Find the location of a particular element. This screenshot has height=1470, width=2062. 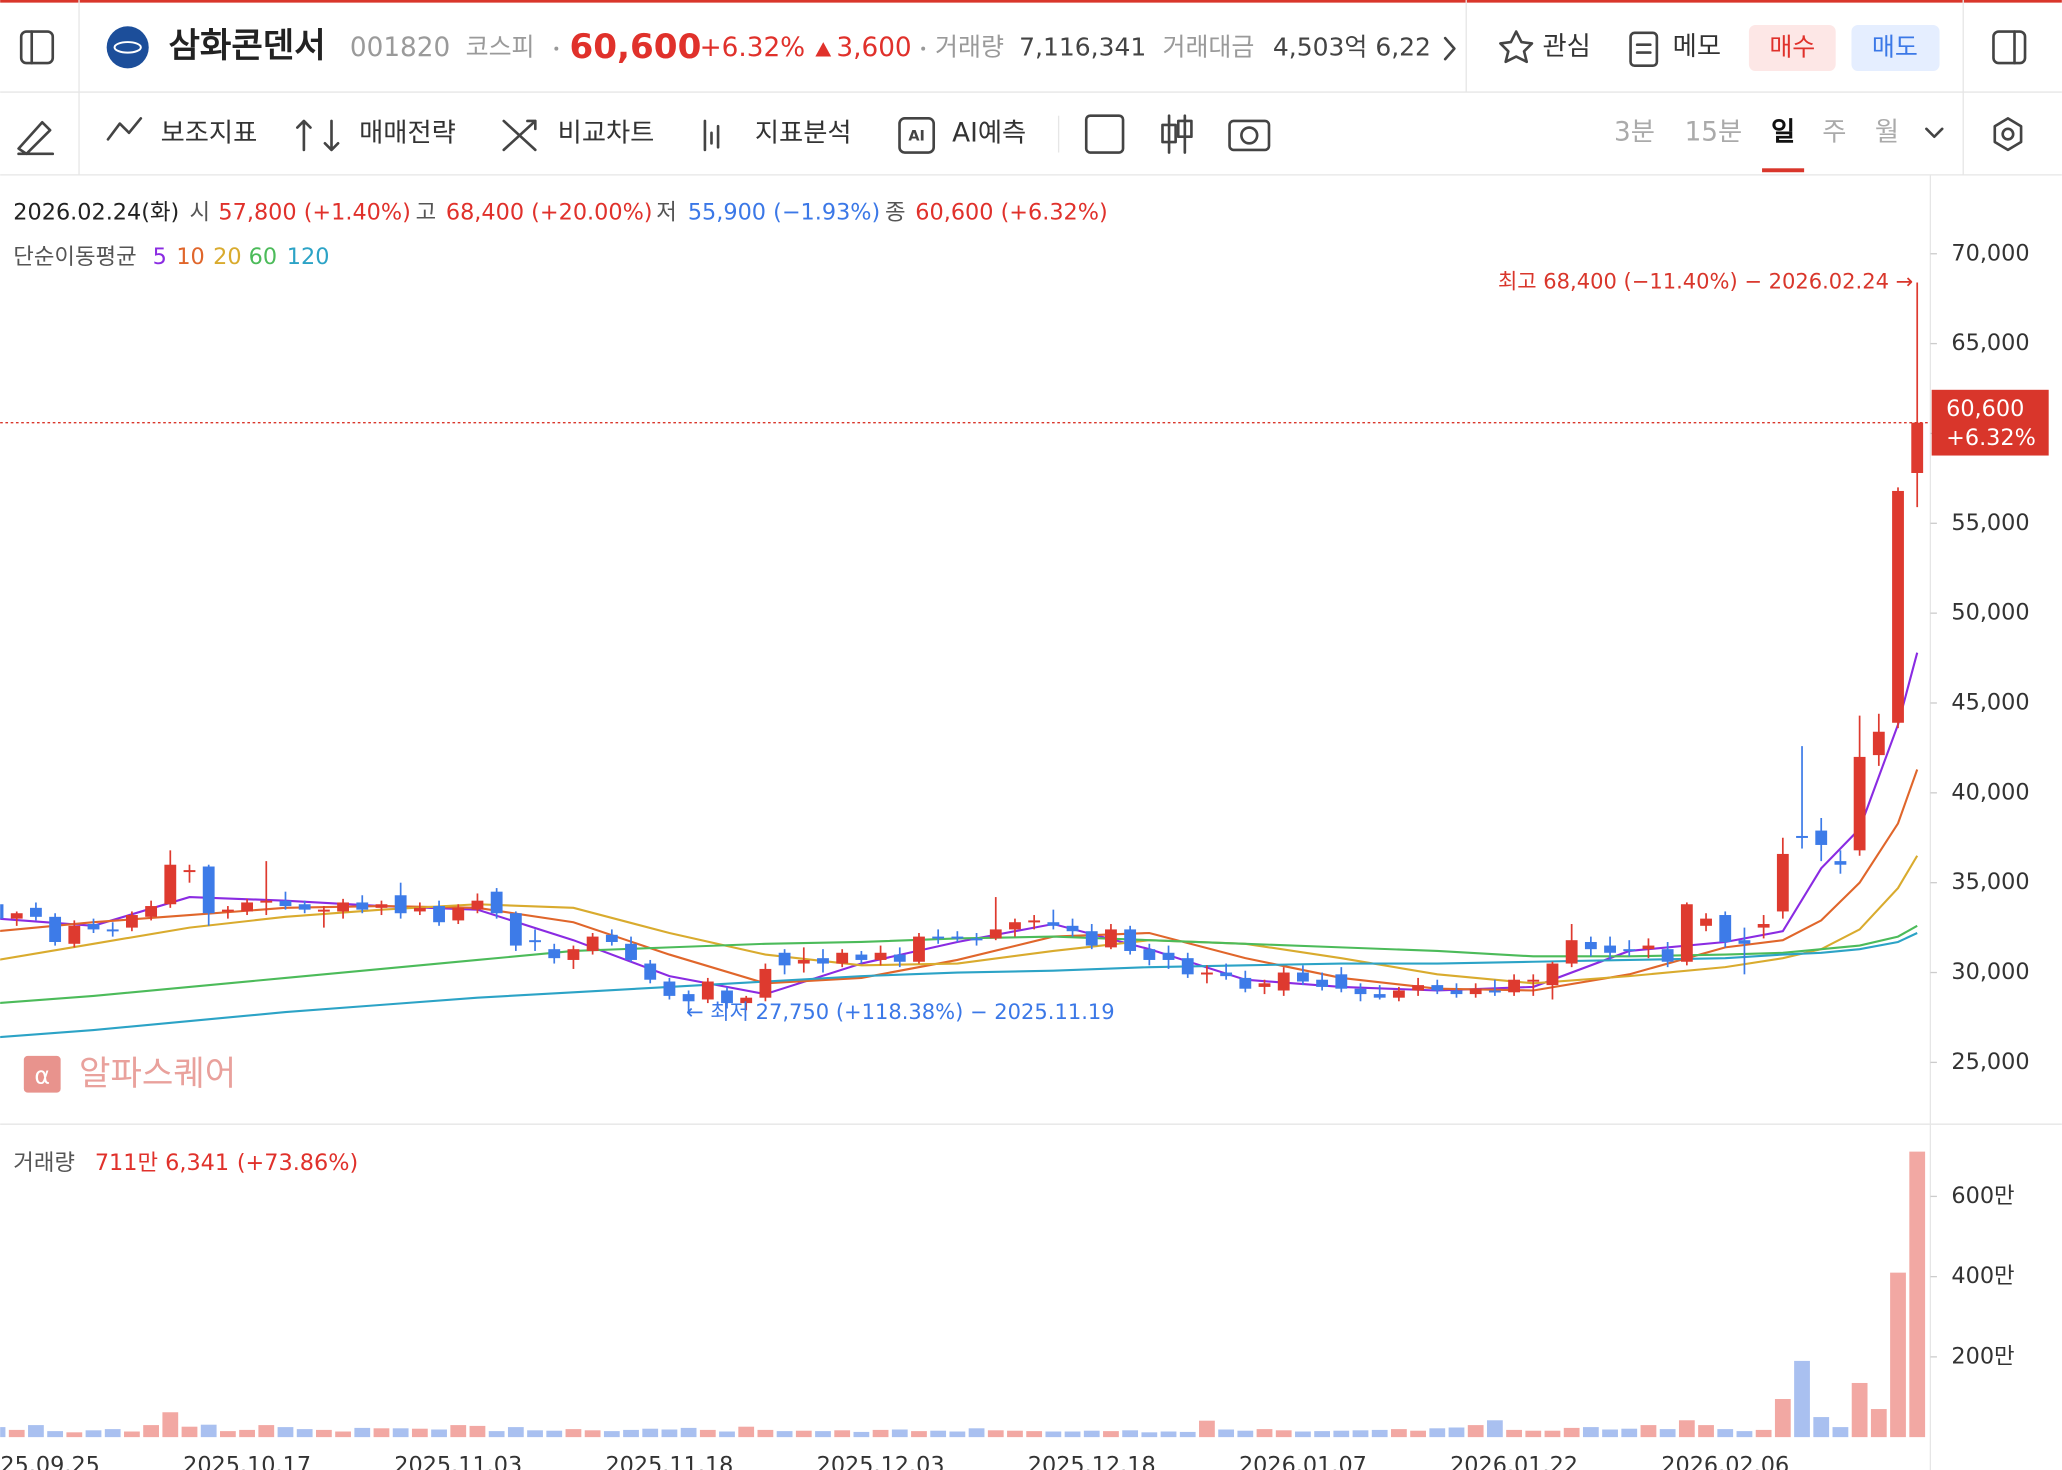

amount: 4,503억 6,22 is located at coordinates (1352, 47).